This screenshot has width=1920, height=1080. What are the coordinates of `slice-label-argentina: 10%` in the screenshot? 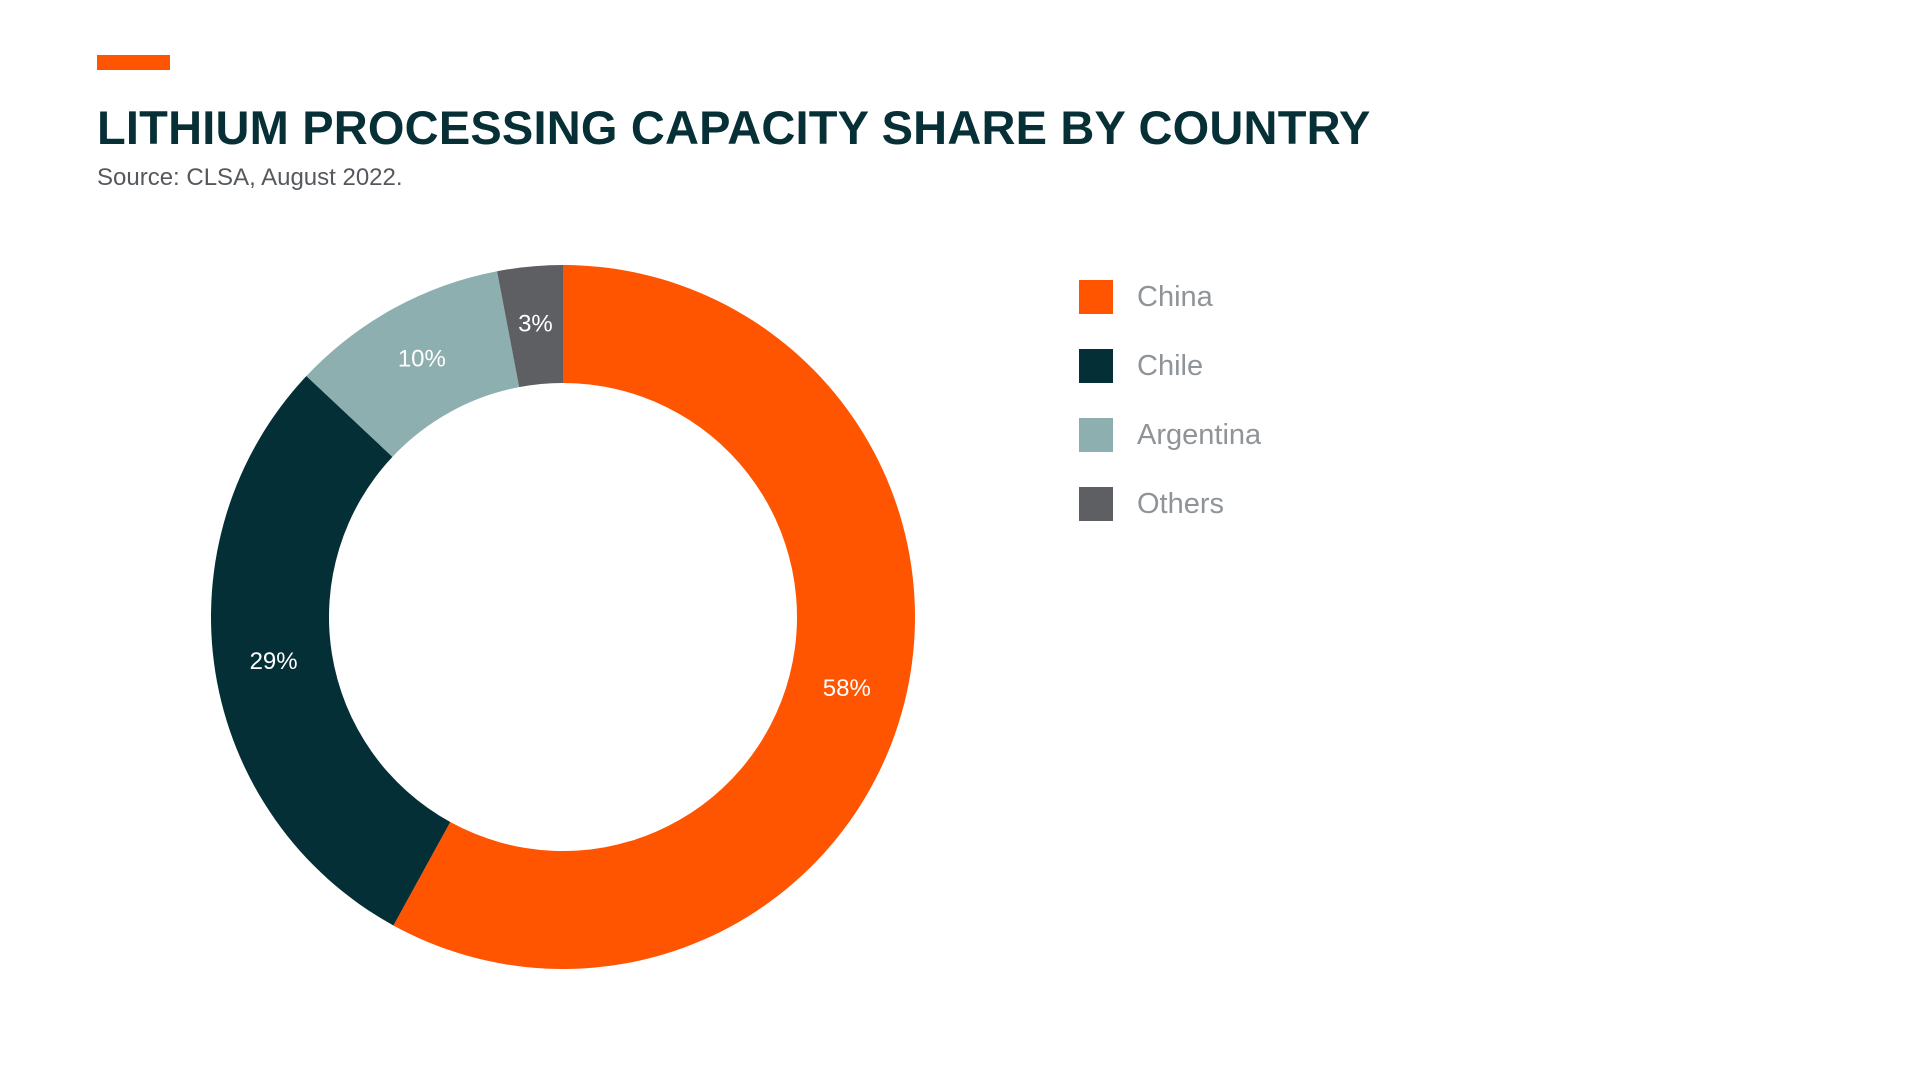 It's located at (422, 359).